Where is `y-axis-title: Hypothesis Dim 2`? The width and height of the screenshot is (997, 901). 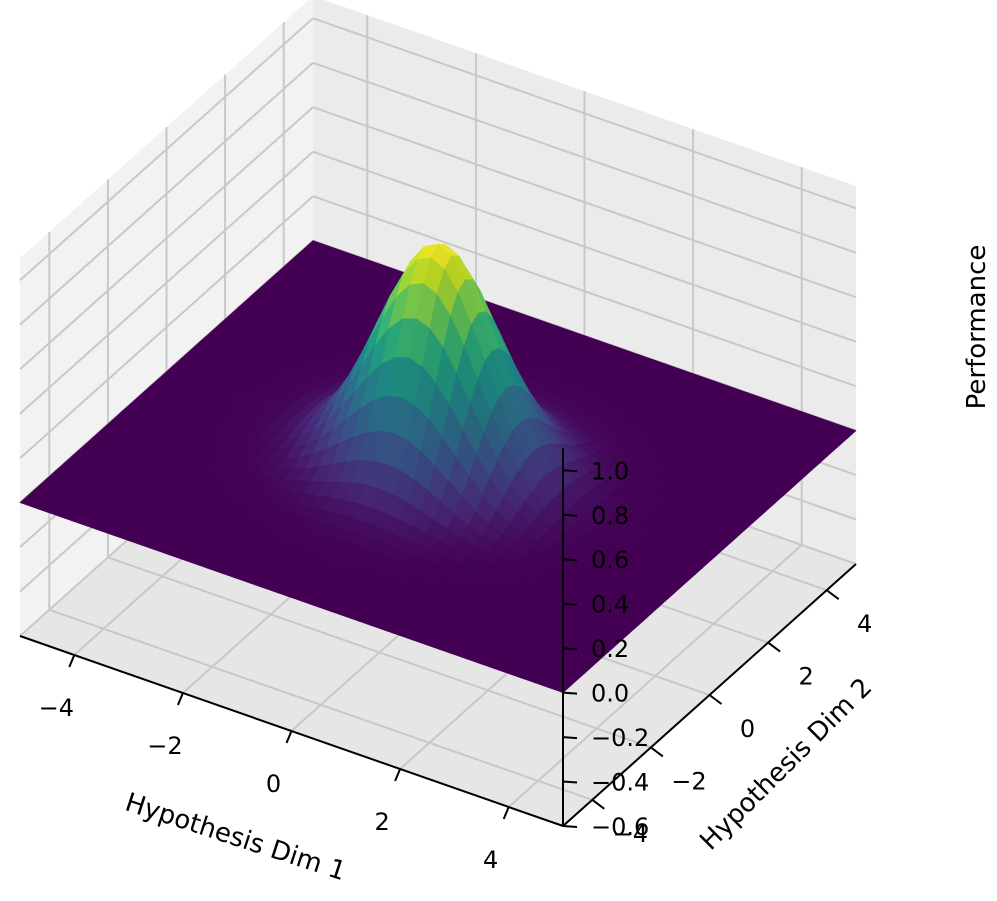
y-axis-title: Hypothesis Dim 2 is located at coordinates (786, 764).